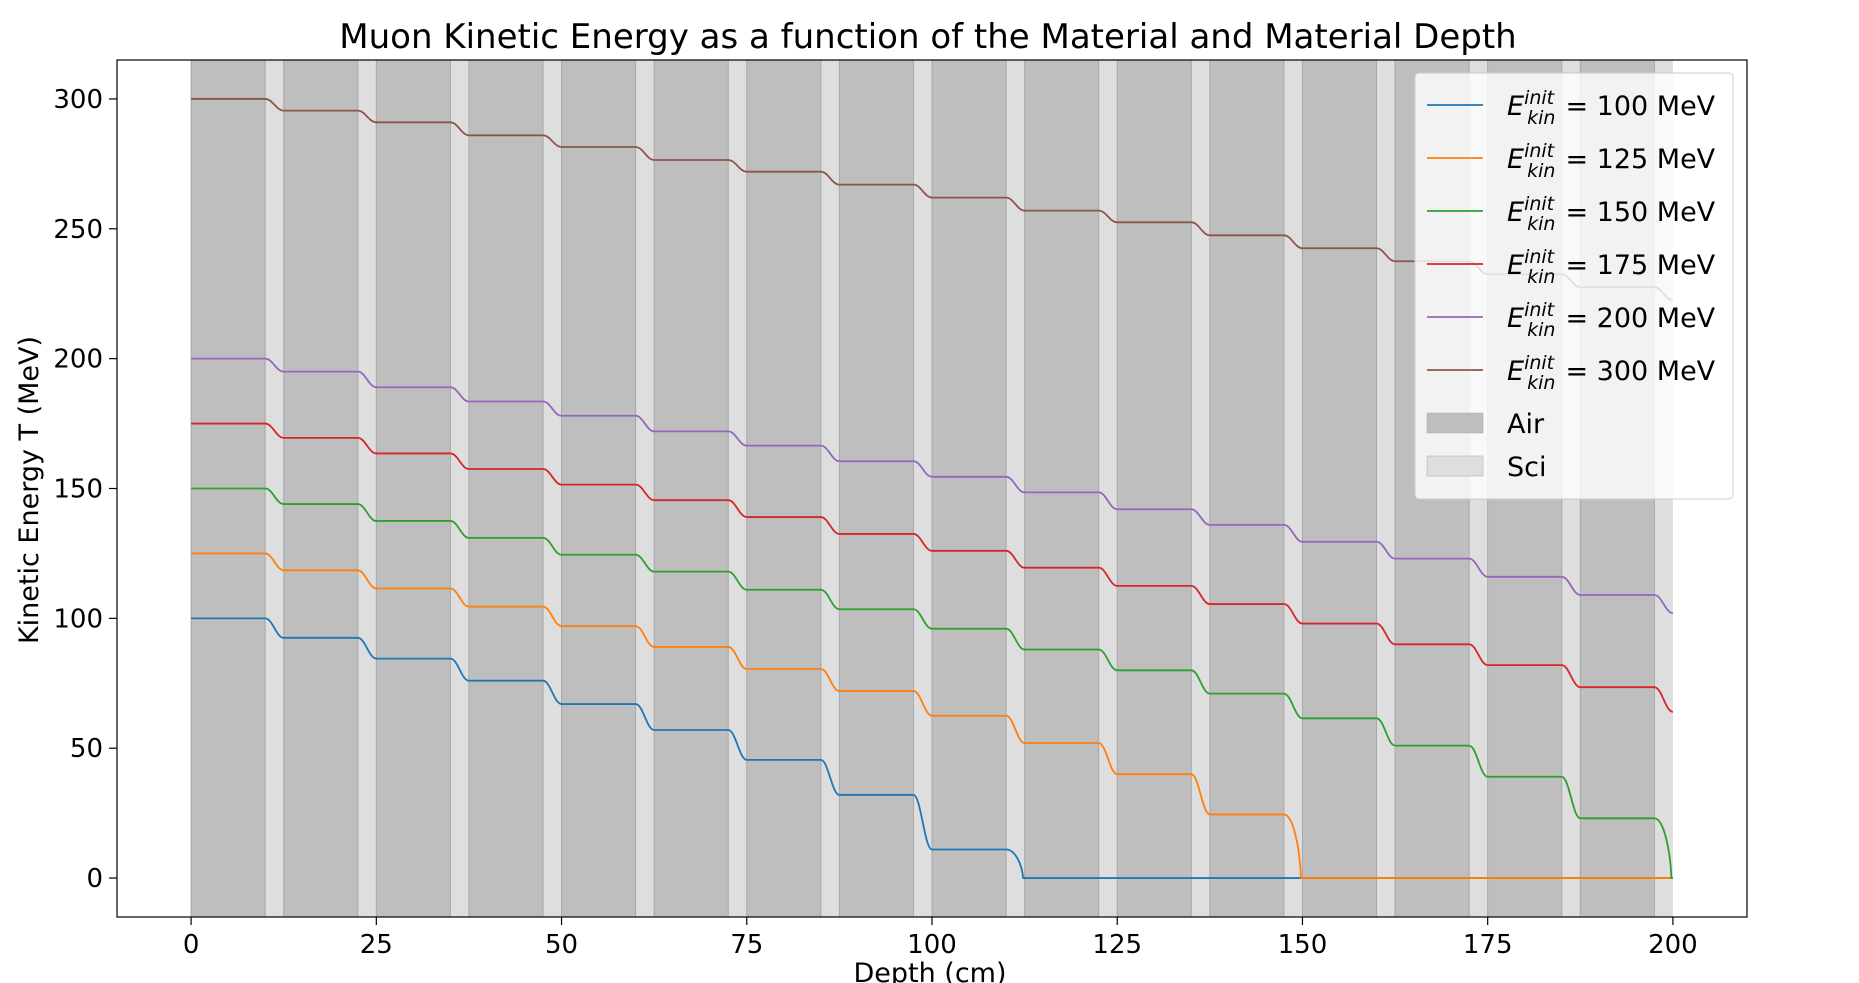 The image size is (1859, 983). Describe the element at coordinates (929, 970) in the screenshot. I see `x-axis-label: Depth (cm)` at that location.